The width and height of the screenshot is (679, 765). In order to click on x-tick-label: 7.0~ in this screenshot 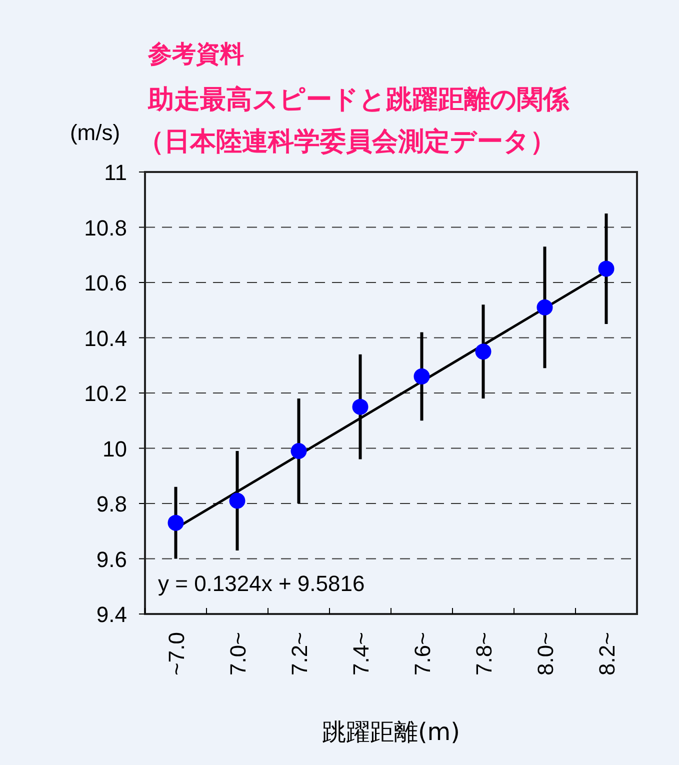, I will do `click(237, 654)`.